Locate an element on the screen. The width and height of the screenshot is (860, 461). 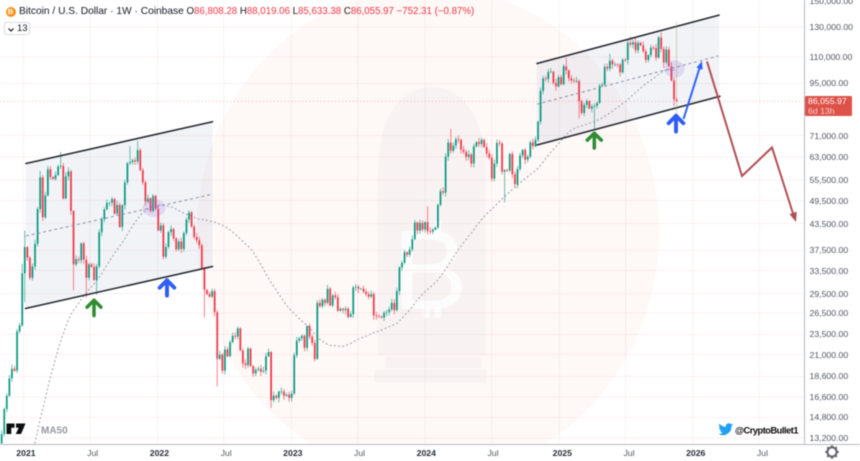
svg-text: @CryptoBullet1 is located at coordinates (767, 431).